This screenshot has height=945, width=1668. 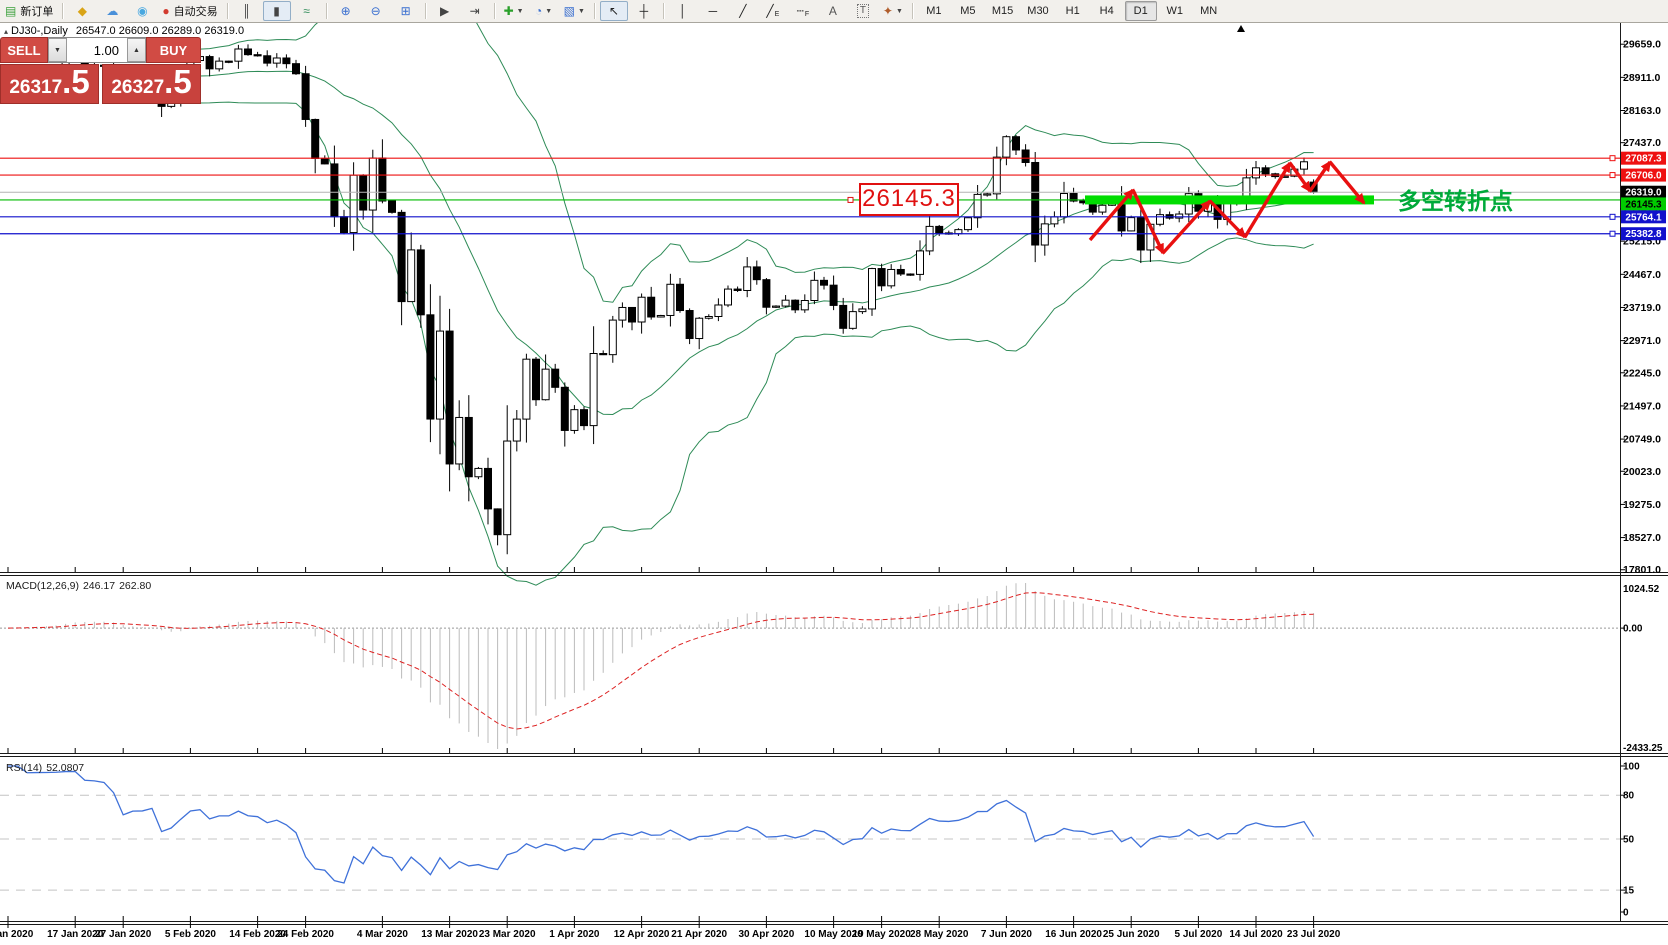 What do you see at coordinates (1642, 111) in the screenshot?
I see `svg-text: 28163.0` at bounding box center [1642, 111].